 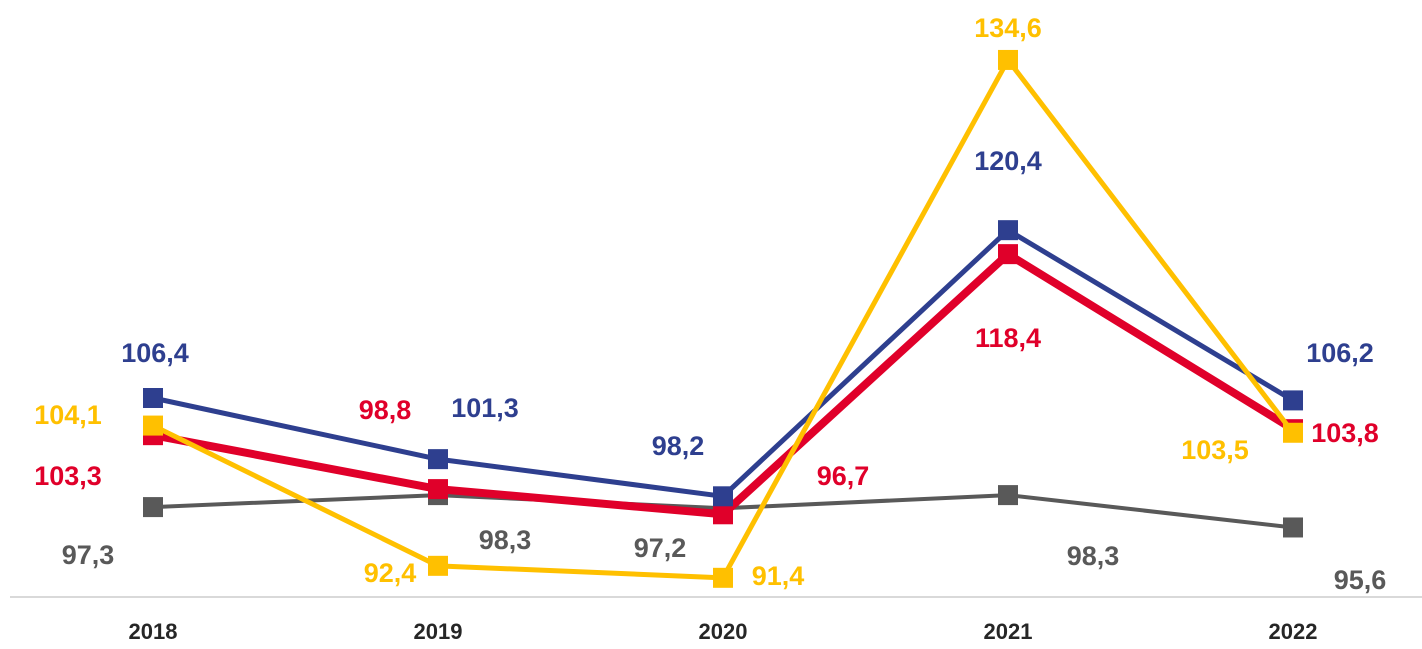 What do you see at coordinates (1215, 450) in the screenshot?
I see `data-label: 103,5` at bounding box center [1215, 450].